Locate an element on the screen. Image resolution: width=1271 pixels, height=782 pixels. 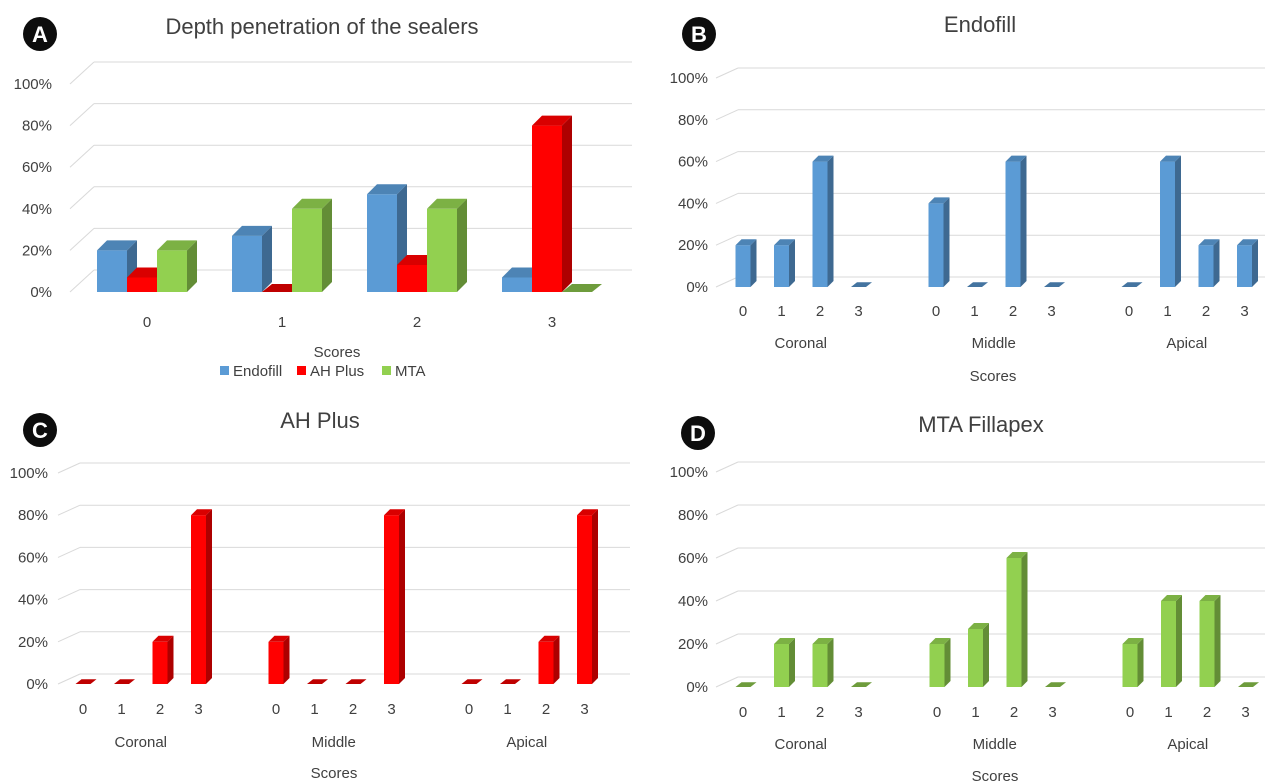
chart-title: Depth penetration of the sealers is located at coordinates (321, 26).